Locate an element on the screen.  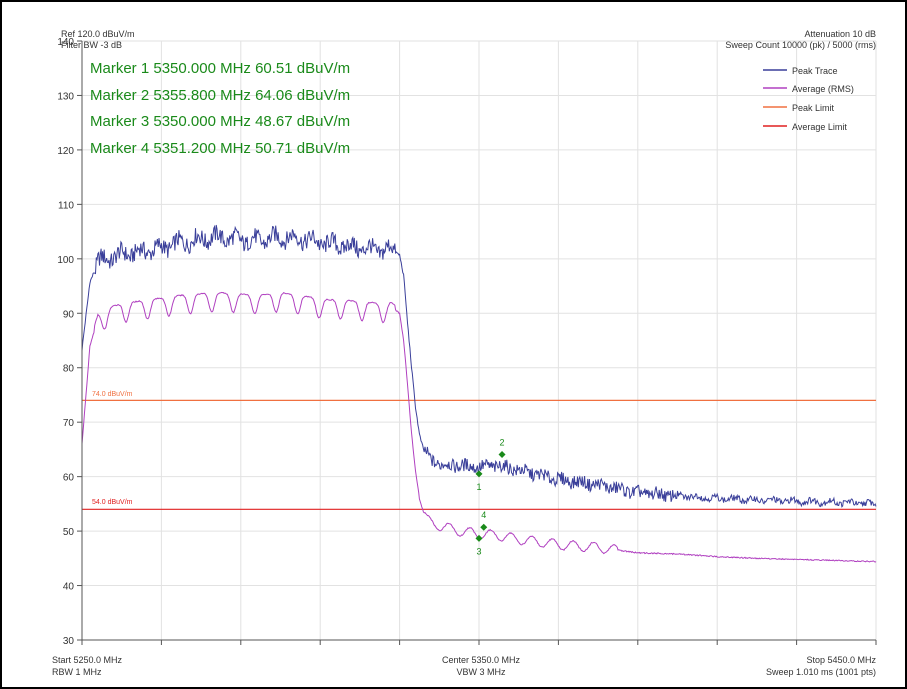
marker-4-label: 4 is located at coordinates (483, 515).